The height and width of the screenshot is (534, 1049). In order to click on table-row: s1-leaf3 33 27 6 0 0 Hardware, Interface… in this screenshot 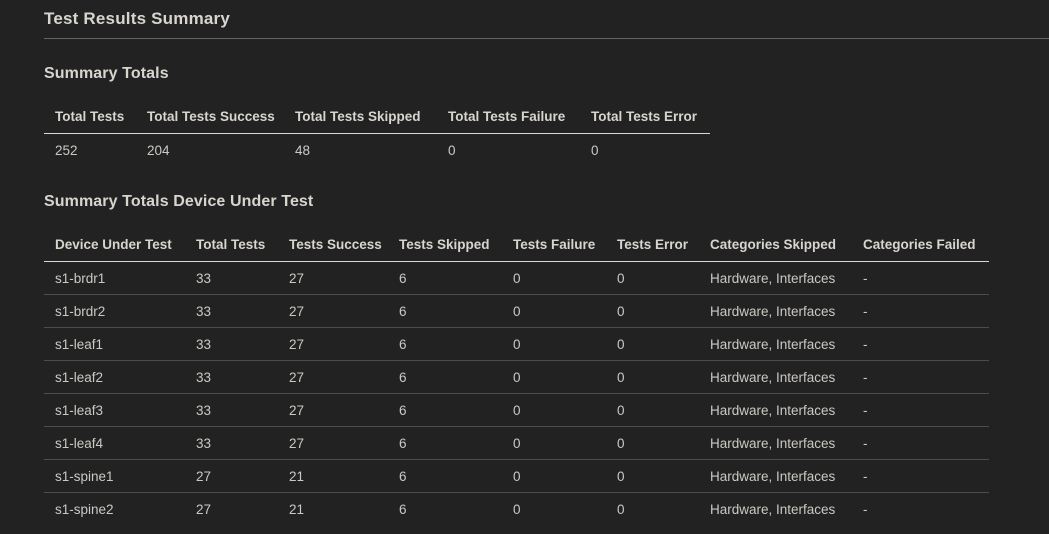, I will do `click(516, 410)`.